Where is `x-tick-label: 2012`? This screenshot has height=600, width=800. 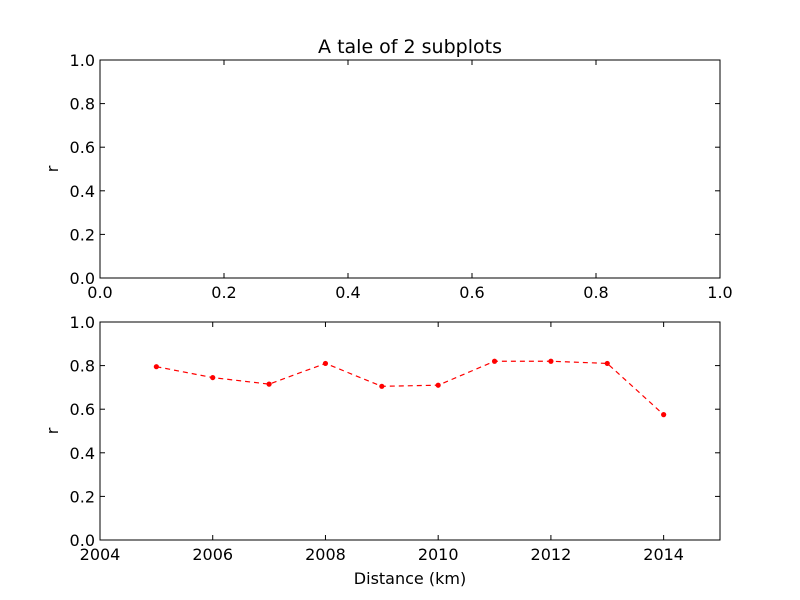
x-tick-label: 2012 is located at coordinates (551, 554).